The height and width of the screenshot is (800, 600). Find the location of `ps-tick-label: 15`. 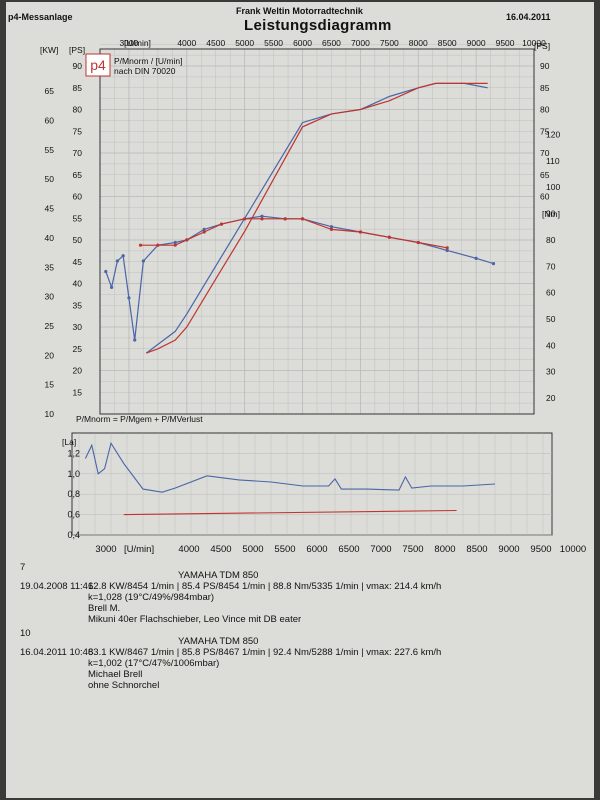

ps-tick-label: 15 is located at coordinates (78, 392).